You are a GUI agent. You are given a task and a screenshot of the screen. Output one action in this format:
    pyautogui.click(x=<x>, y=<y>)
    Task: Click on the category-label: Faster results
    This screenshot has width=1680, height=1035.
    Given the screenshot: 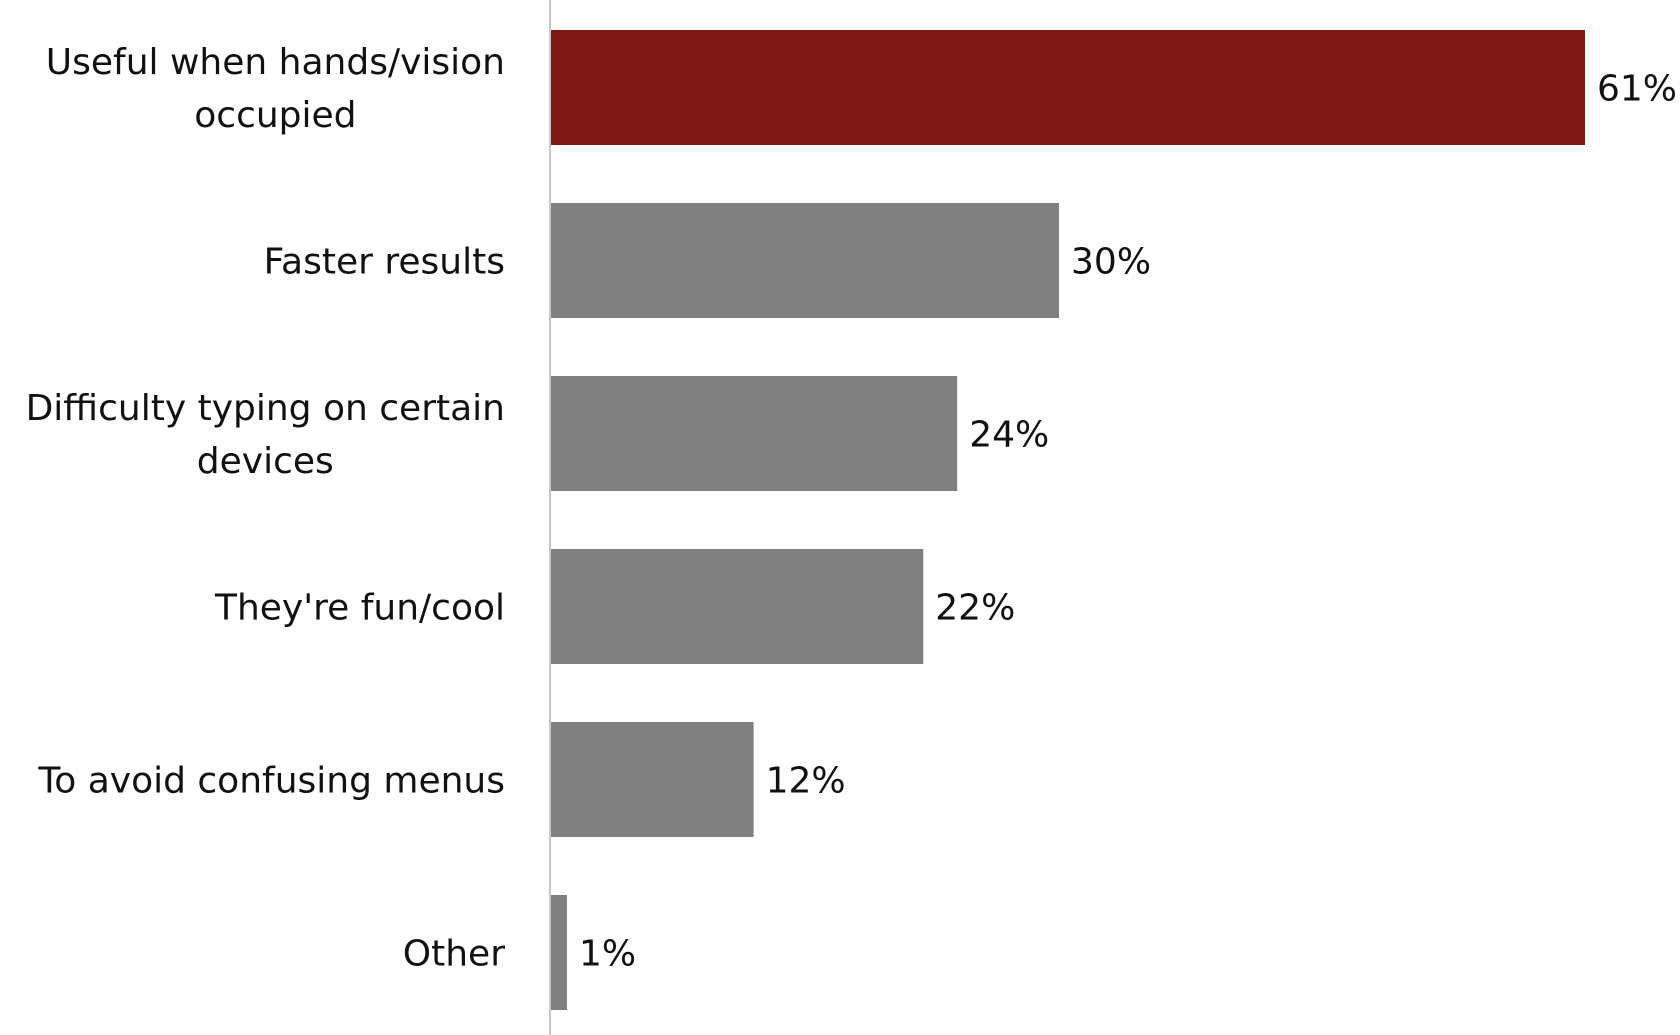 What is the action you would take?
    pyautogui.click(x=384, y=262)
    